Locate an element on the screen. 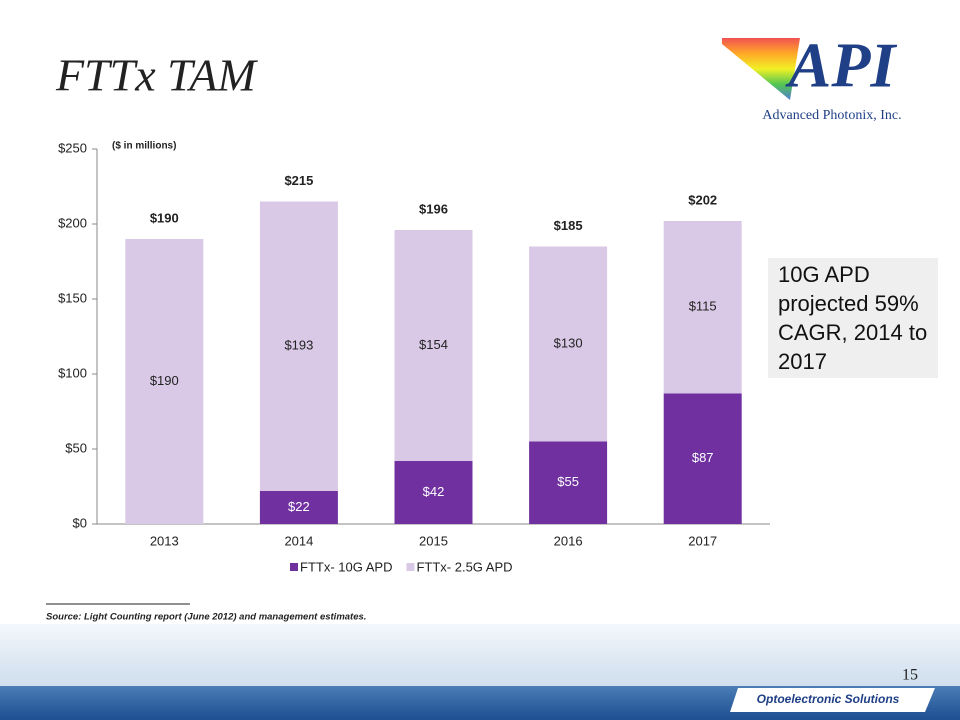 This screenshot has width=960, height=720. callout-box is located at coordinates (853, 318).